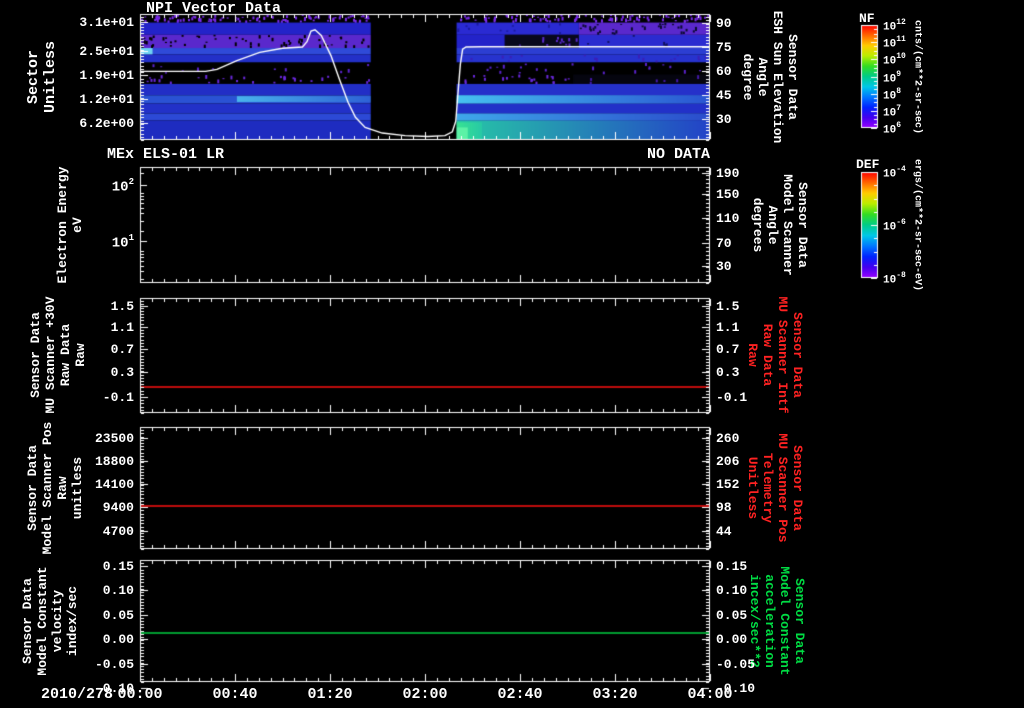  Describe the element at coordinates (122, 372) in the screenshot. I see `panel3-y-tick-label: 0.3` at that location.